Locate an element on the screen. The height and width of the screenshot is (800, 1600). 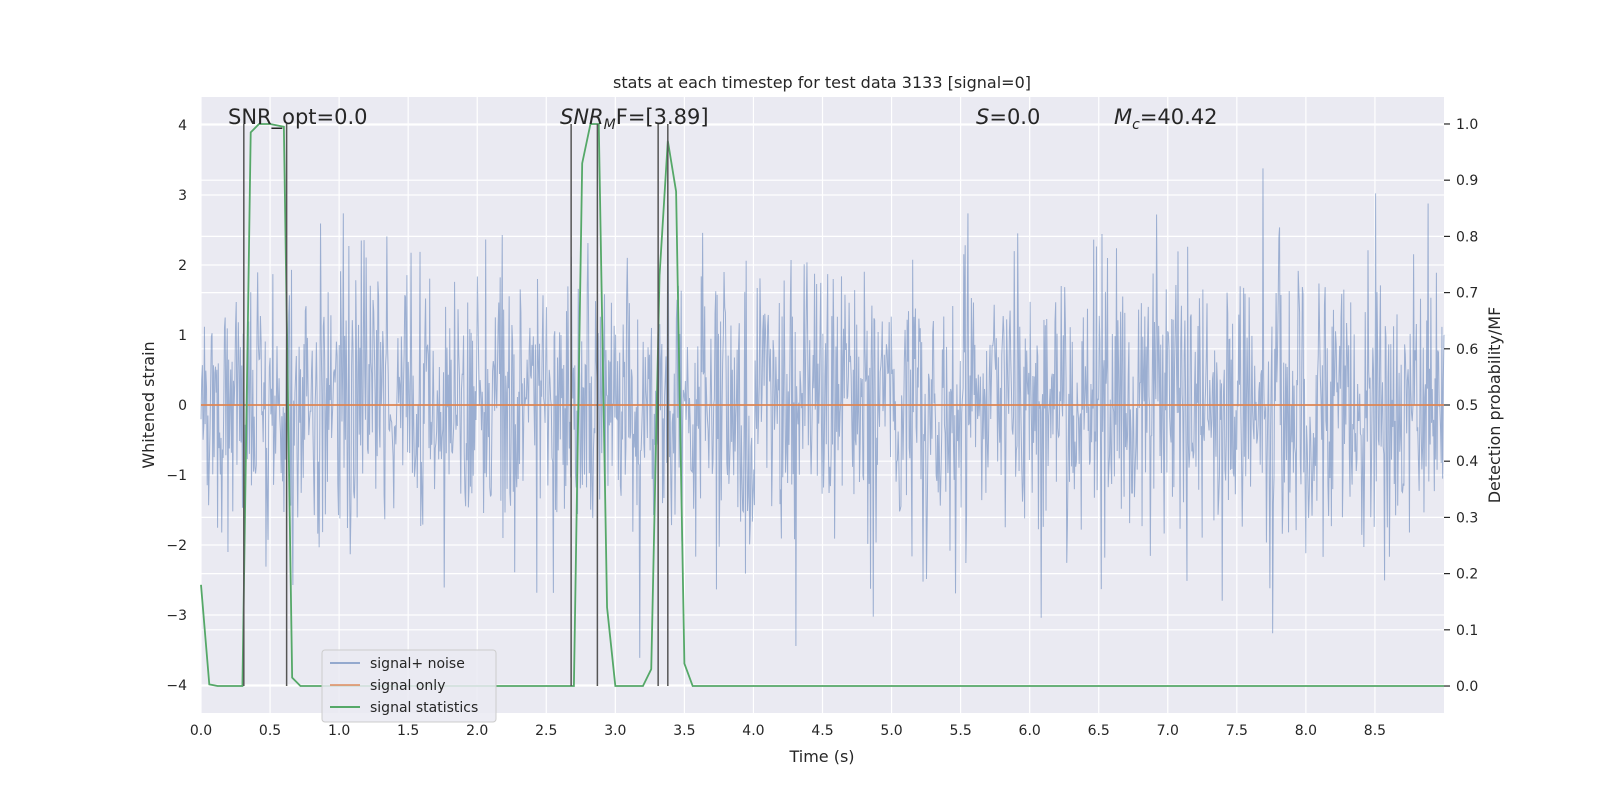
y2-tick-label-1: 0.1 is located at coordinates (1467, 631).